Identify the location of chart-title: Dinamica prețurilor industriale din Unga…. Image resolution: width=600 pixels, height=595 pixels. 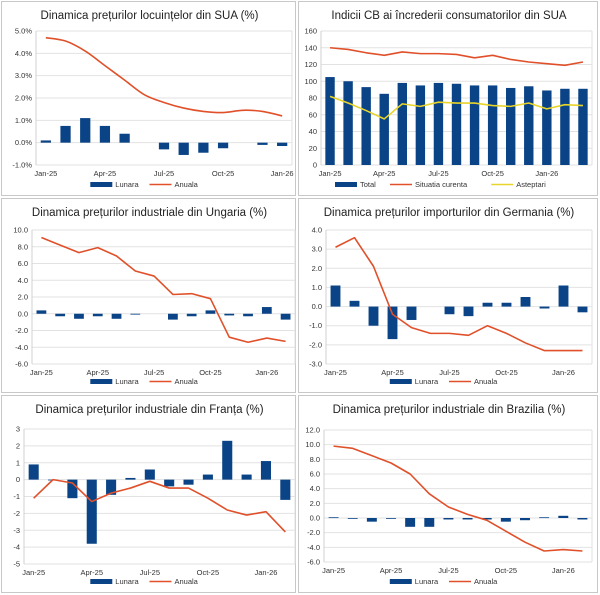
(149, 213).